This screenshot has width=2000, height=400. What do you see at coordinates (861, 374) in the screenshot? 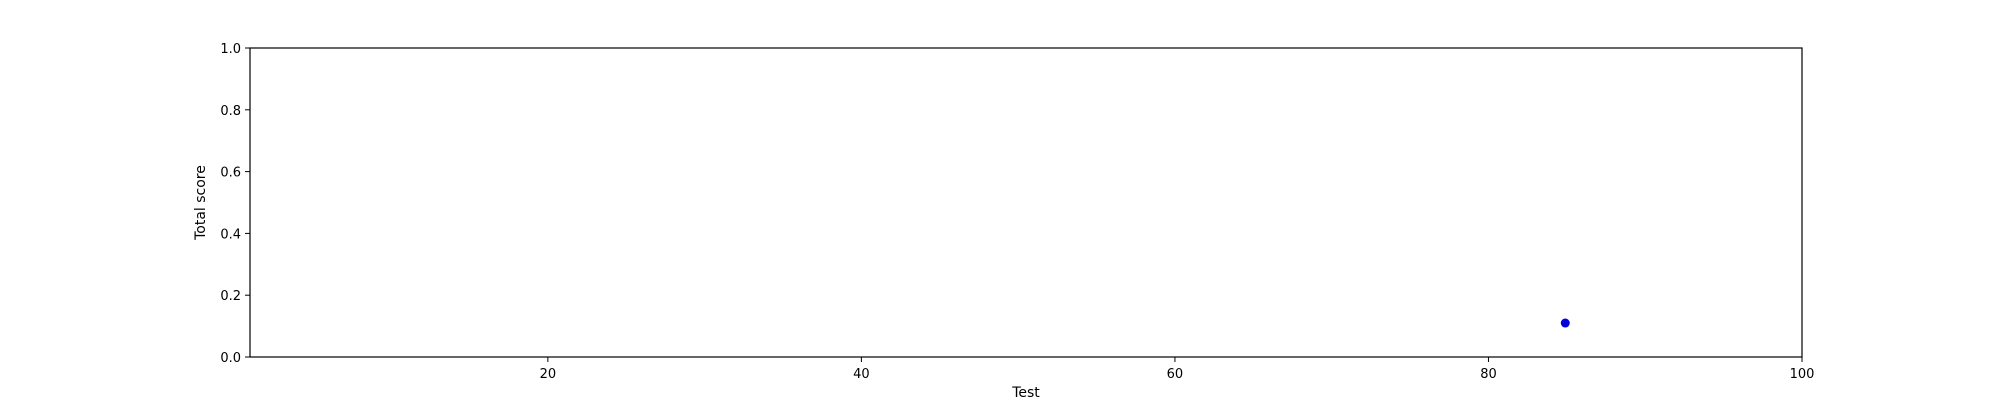
I see `x-tick-label: 40` at bounding box center [861, 374].